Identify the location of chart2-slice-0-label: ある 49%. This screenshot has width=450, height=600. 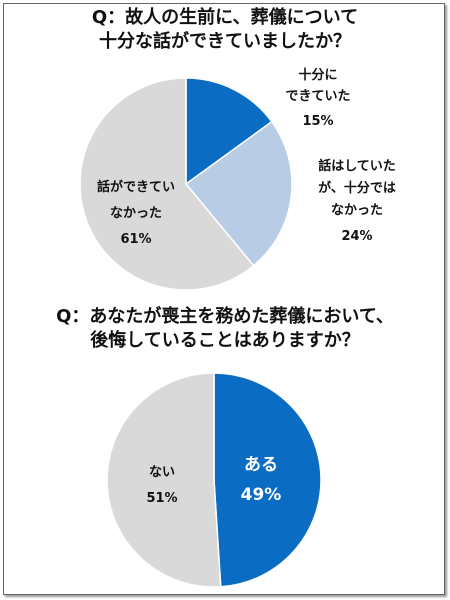
(261, 480).